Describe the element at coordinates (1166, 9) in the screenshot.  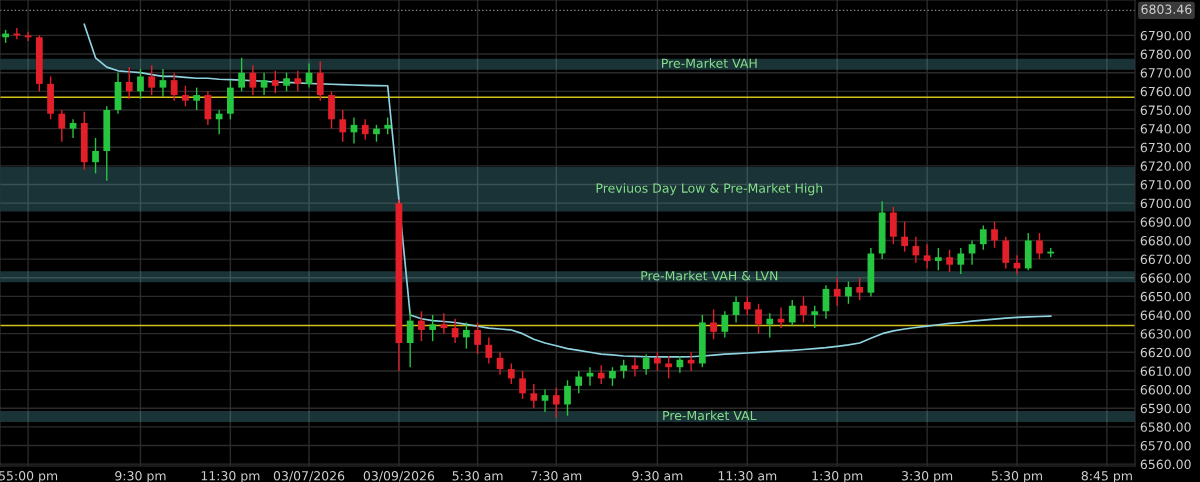
I see `ref-line-label: 6803.46` at that location.